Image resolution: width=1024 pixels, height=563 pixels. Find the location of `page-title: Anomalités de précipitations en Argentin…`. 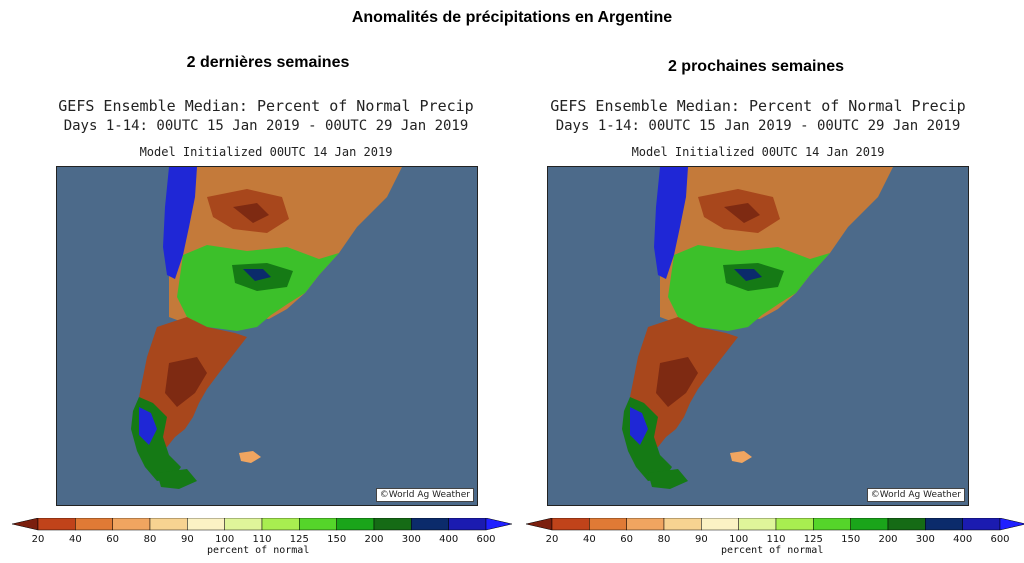

page-title: Anomalités de précipitations en Argentin… is located at coordinates (512, 17).